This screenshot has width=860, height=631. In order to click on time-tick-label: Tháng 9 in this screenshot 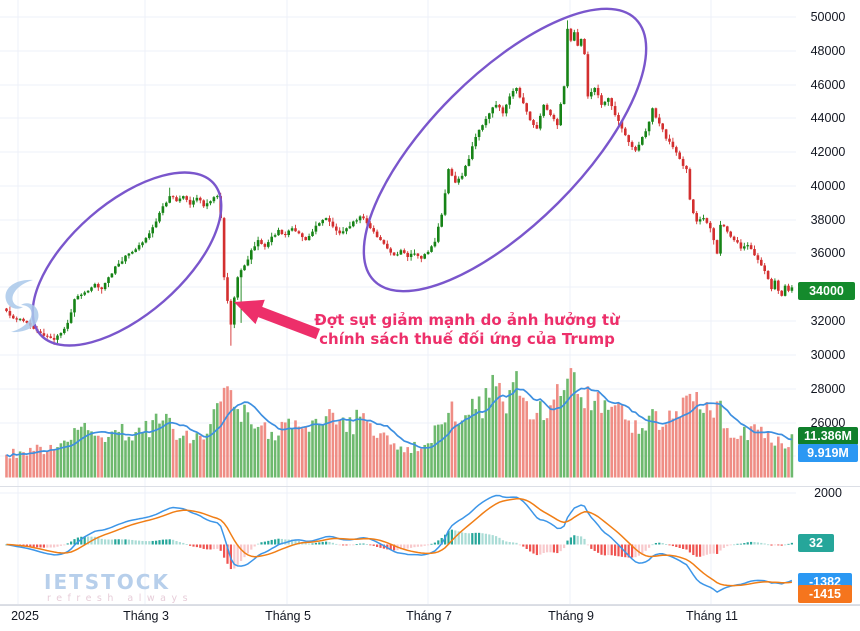, I will do `click(571, 616)`.